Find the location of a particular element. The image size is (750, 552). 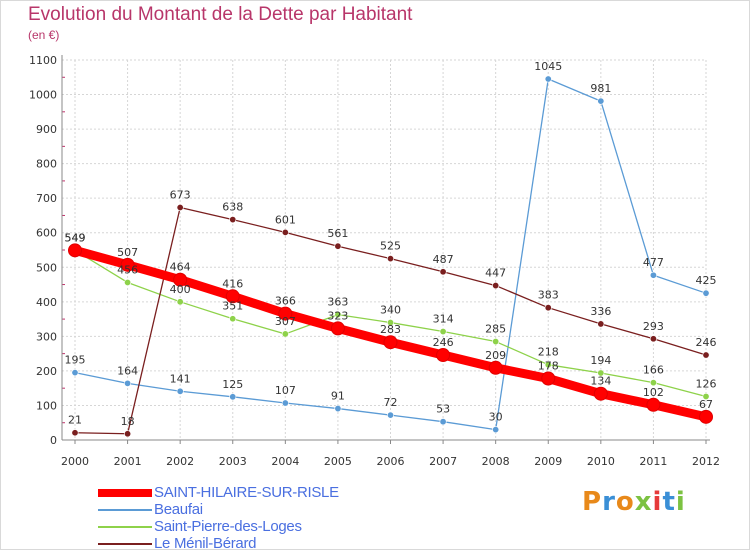

data-label: 126 is located at coordinates (706, 383).